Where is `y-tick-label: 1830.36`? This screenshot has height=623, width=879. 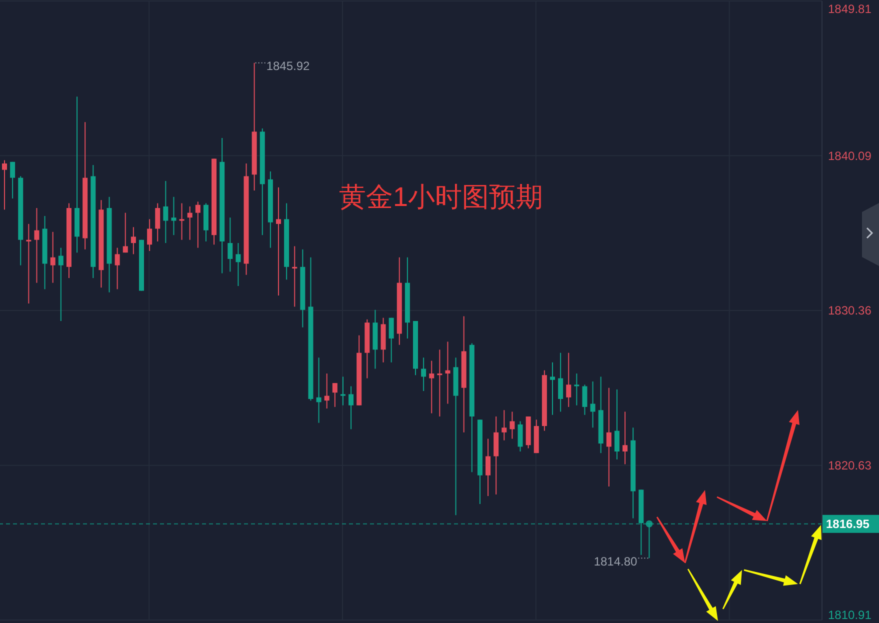
y-tick-label: 1830.36 is located at coordinates (850, 311).